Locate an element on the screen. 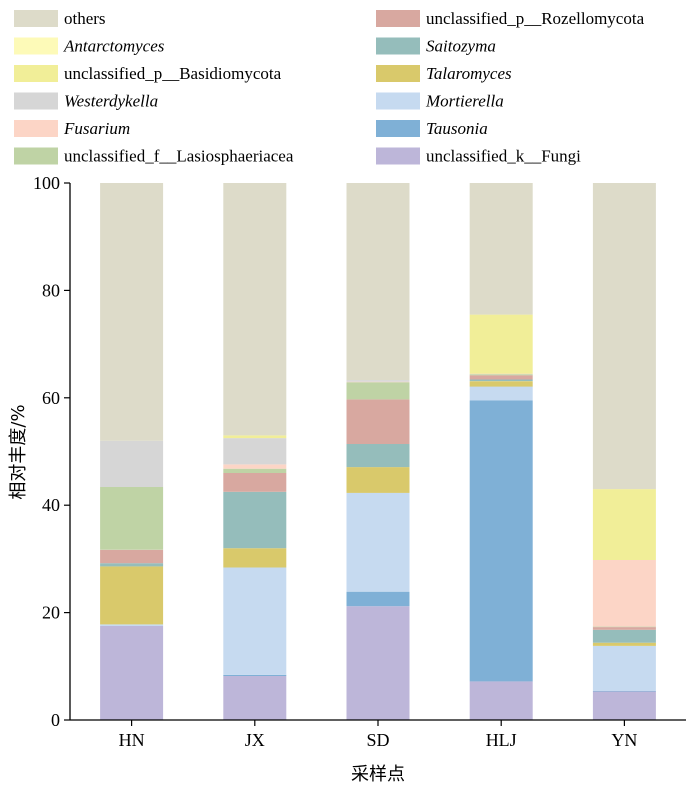 The width and height of the screenshot is (700, 787). bar-segment-jx-unclassified-f-lasiosphaeriacea is located at coordinates (255, 470).